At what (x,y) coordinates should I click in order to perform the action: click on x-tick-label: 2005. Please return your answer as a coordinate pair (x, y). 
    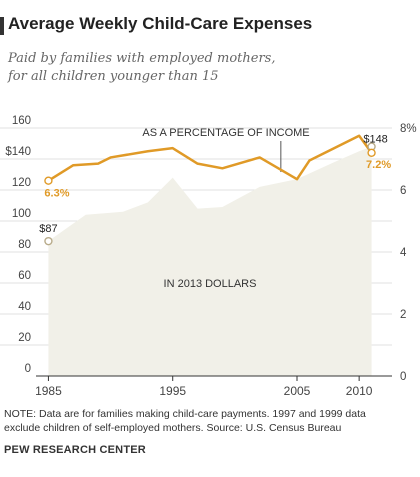
    Looking at the image, I should click on (297, 391).